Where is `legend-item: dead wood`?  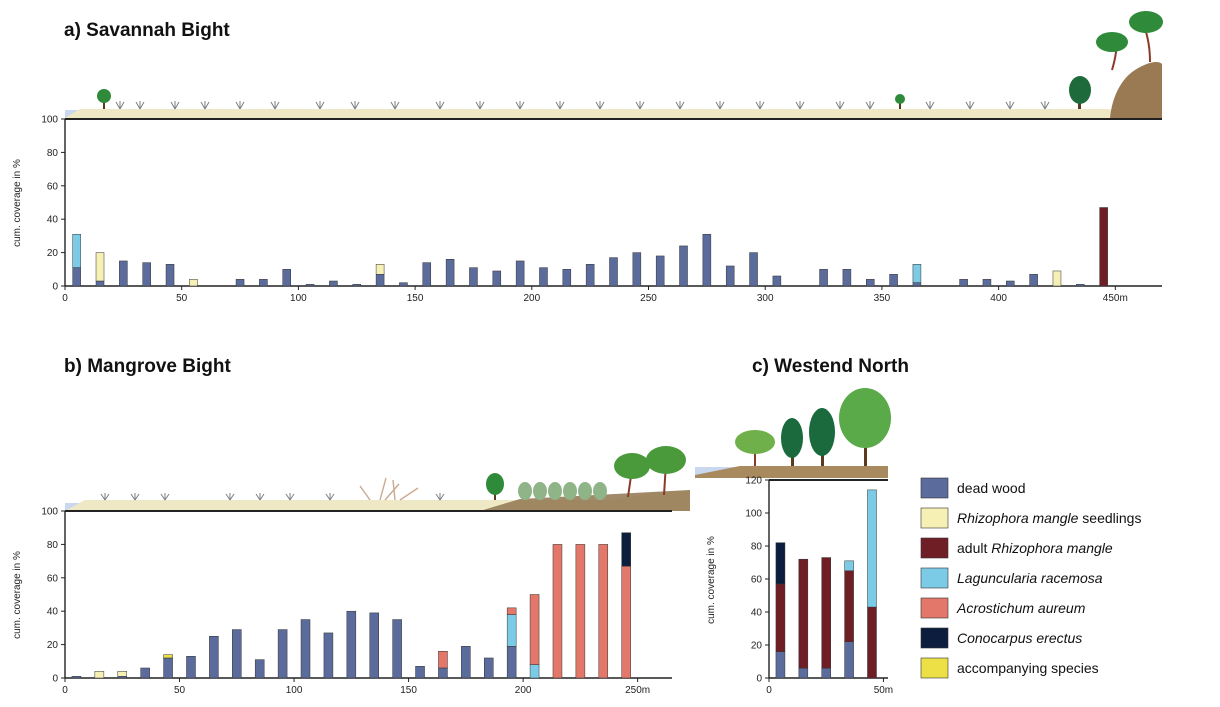 legend-item: dead wood is located at coordinates (973, 488).